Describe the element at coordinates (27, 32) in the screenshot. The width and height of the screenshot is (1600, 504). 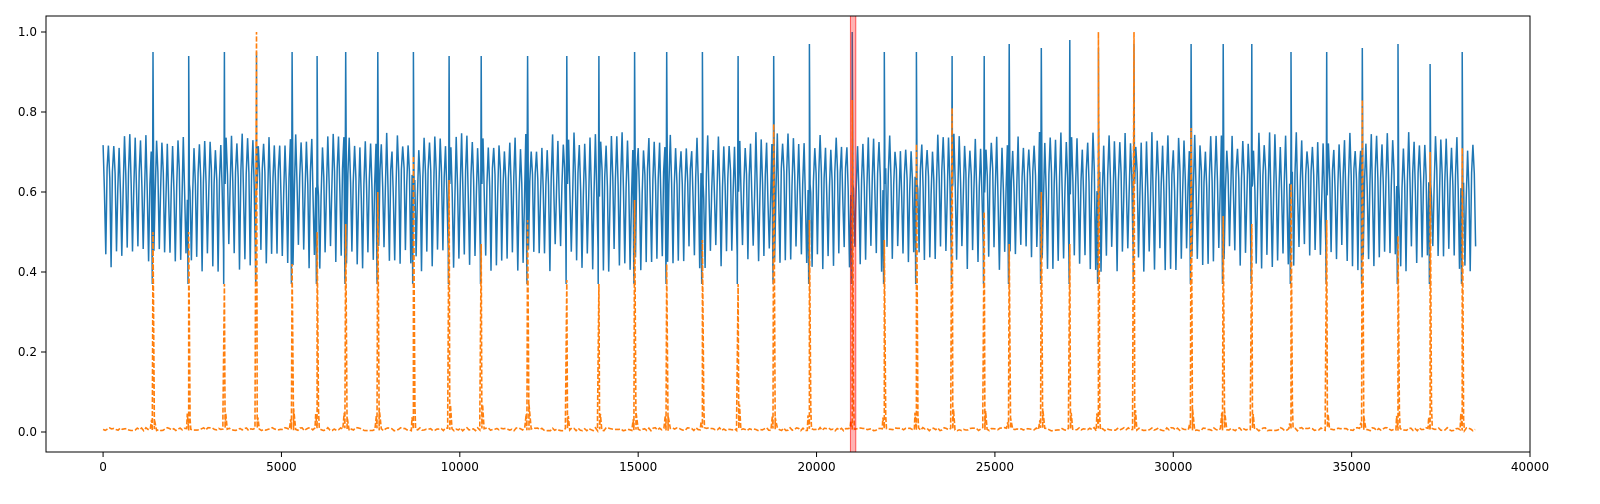
I see `y-tick-label: 1.0` at that location.